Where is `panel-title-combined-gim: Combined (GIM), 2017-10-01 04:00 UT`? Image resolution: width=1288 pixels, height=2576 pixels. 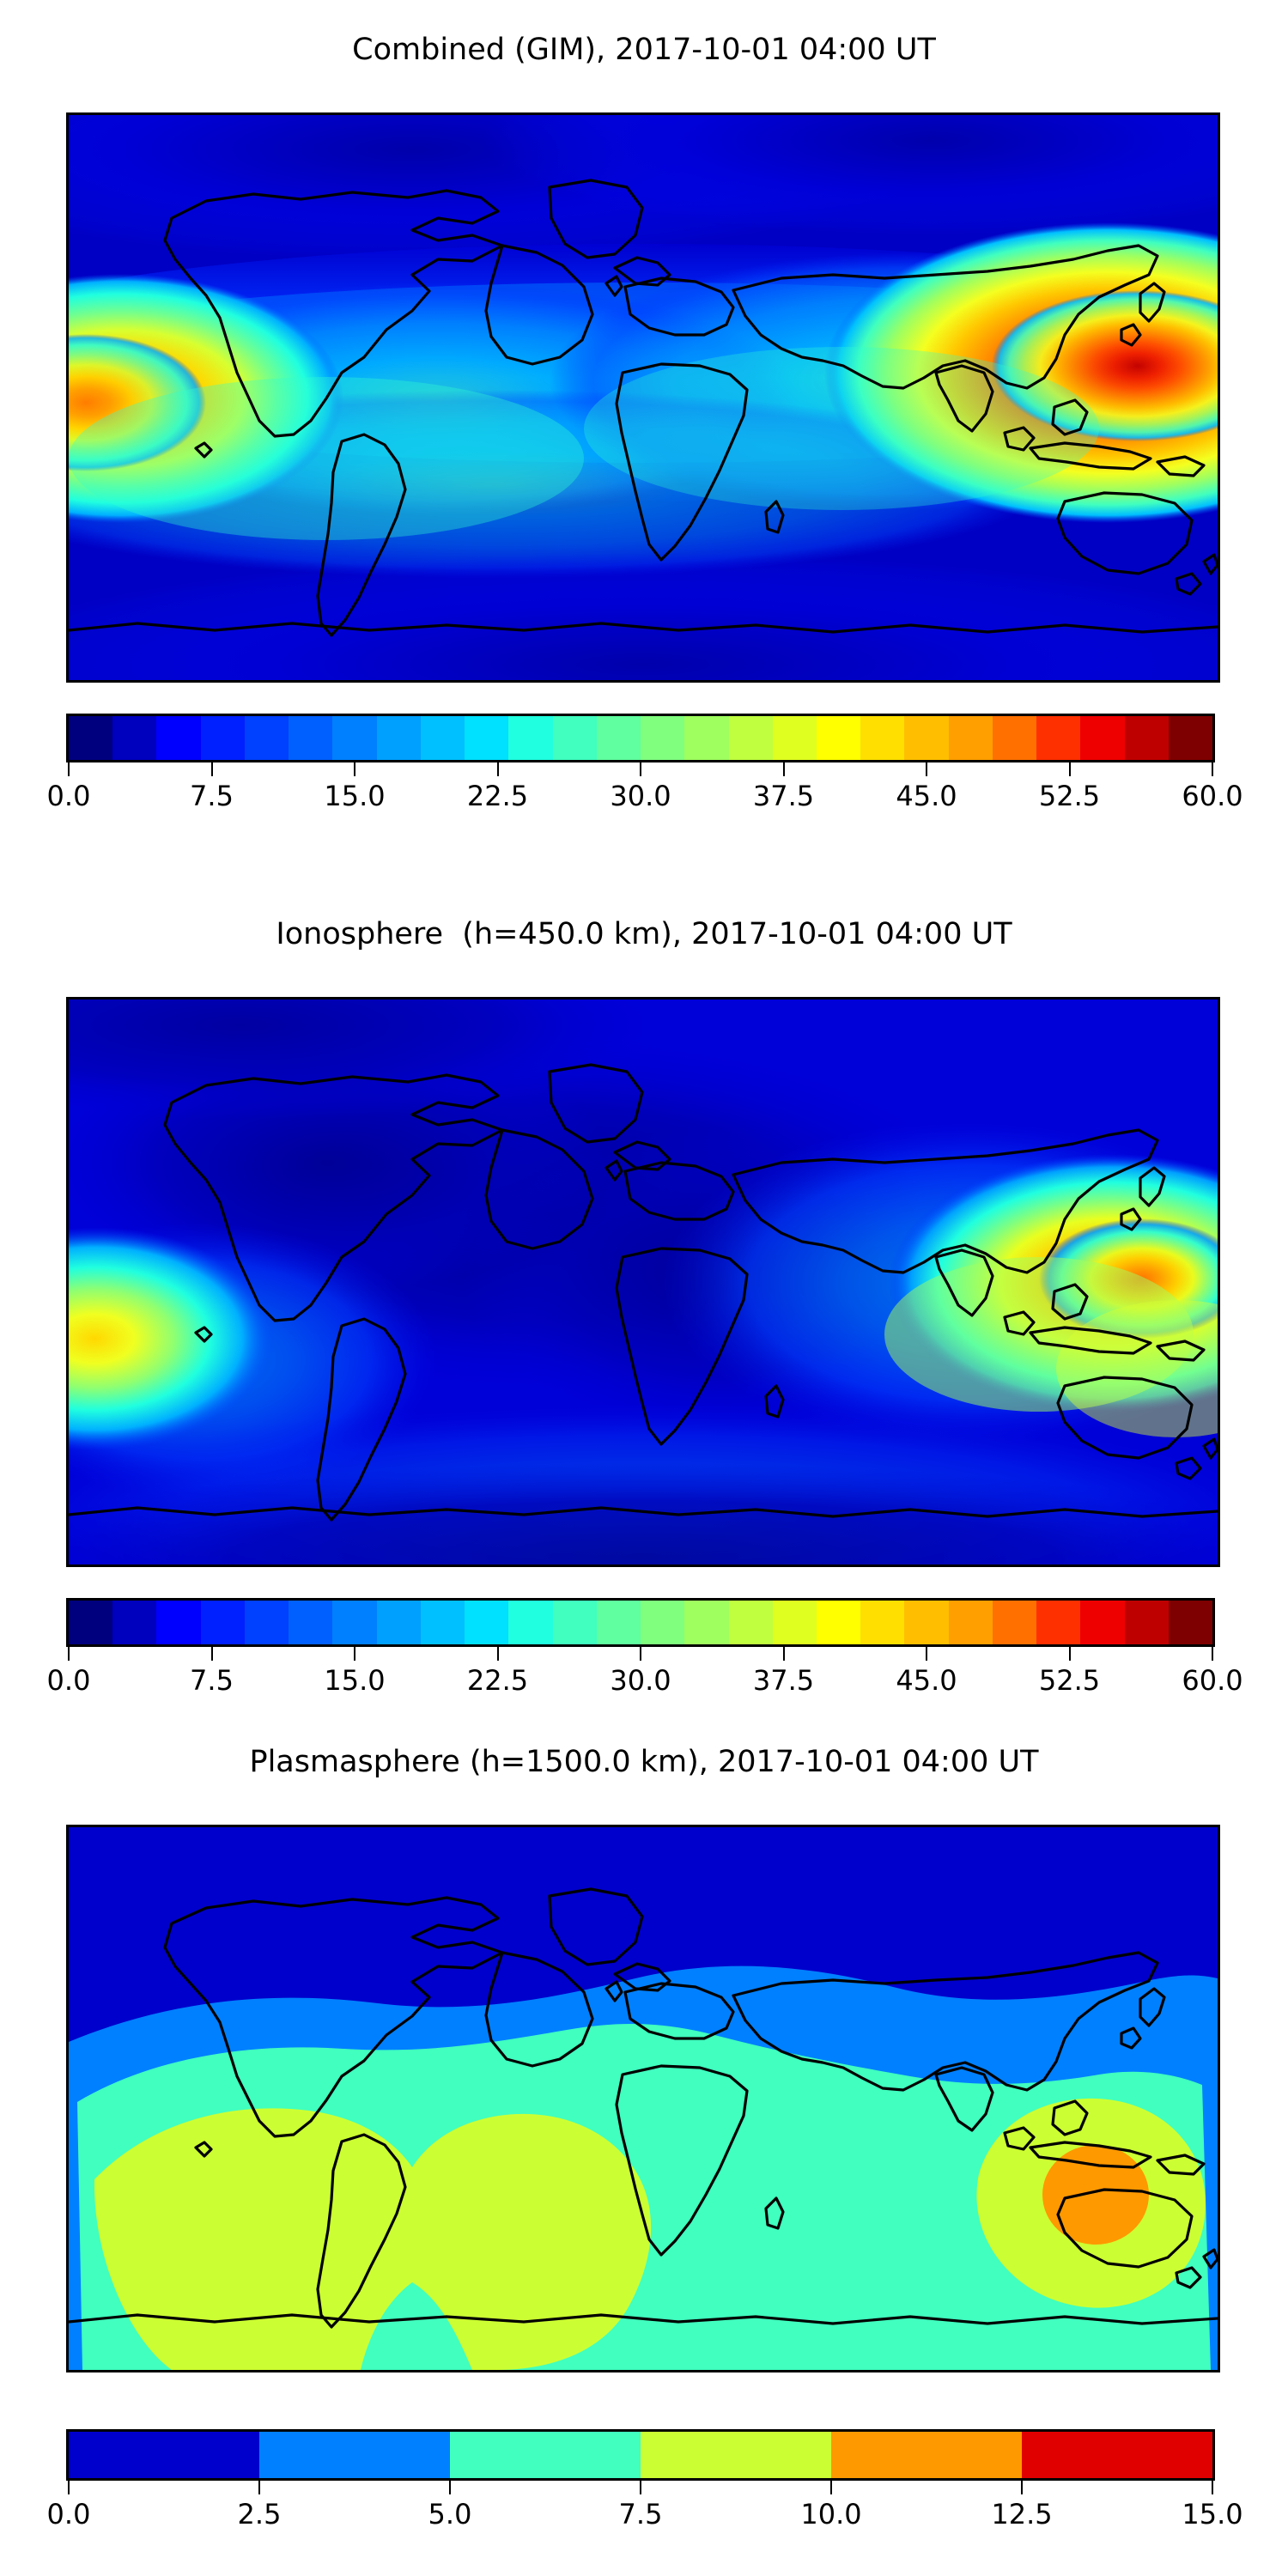
panel-title-combined-gim: Combined (GIM), 2017-10-01 04:00 UT is located at coordinates (644, 50).